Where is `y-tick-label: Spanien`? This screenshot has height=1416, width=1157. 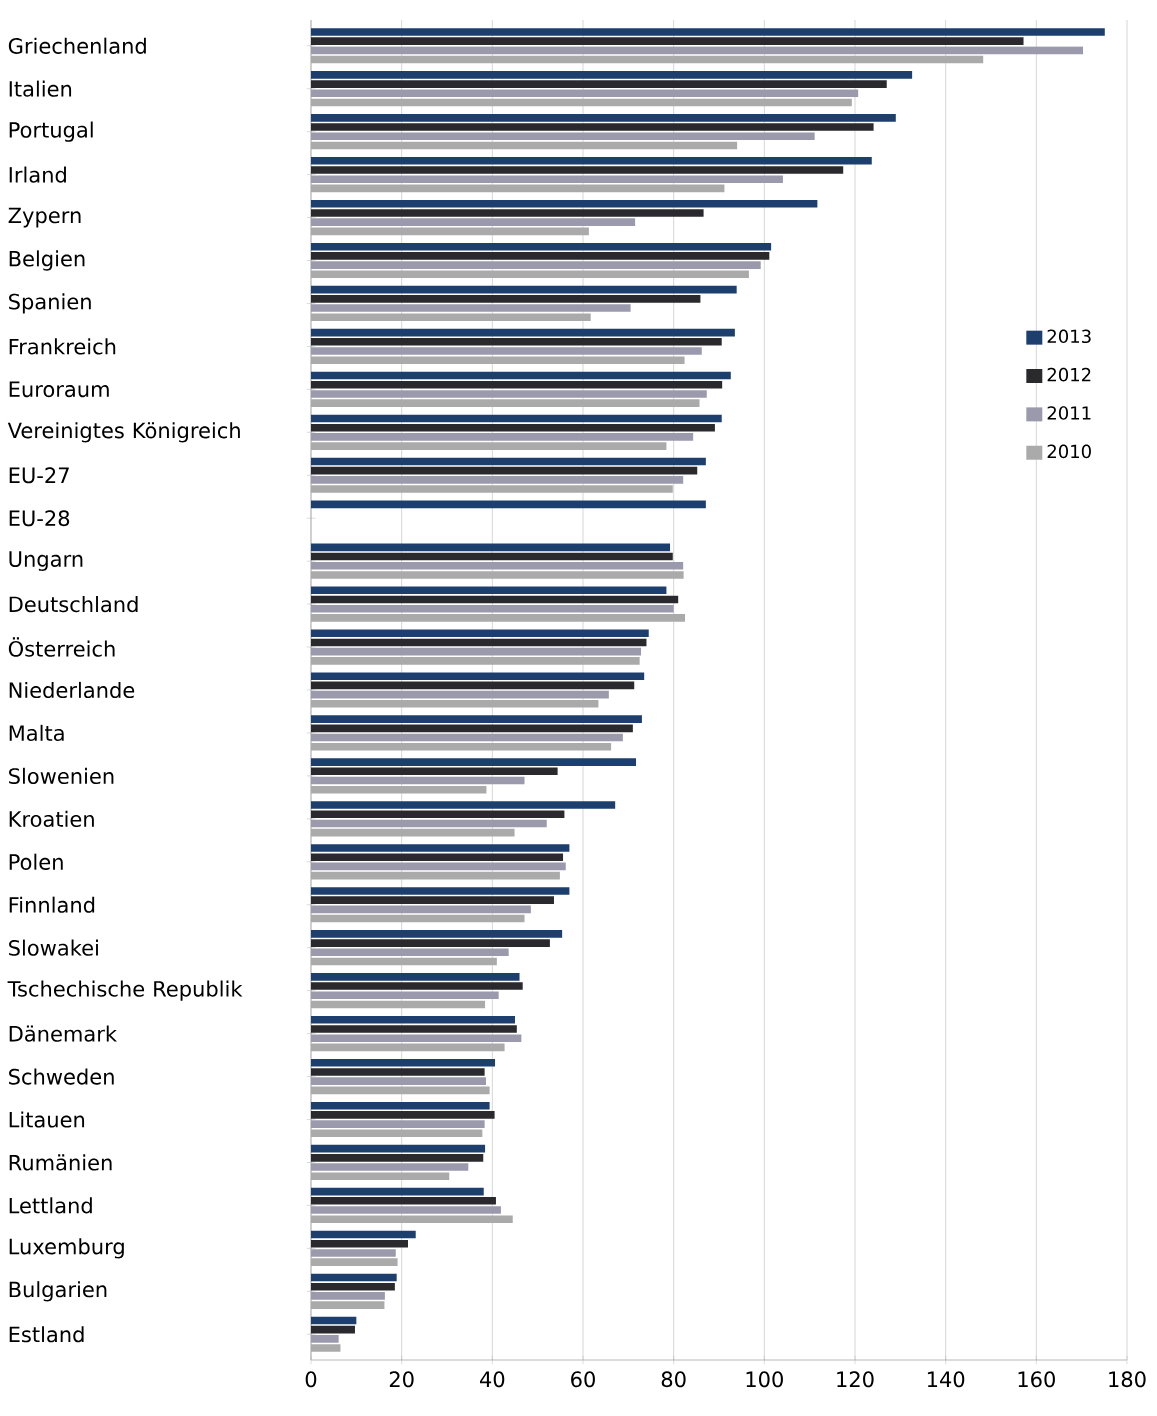
y-tick-label: Spanien is located at coordinates (50, 303).